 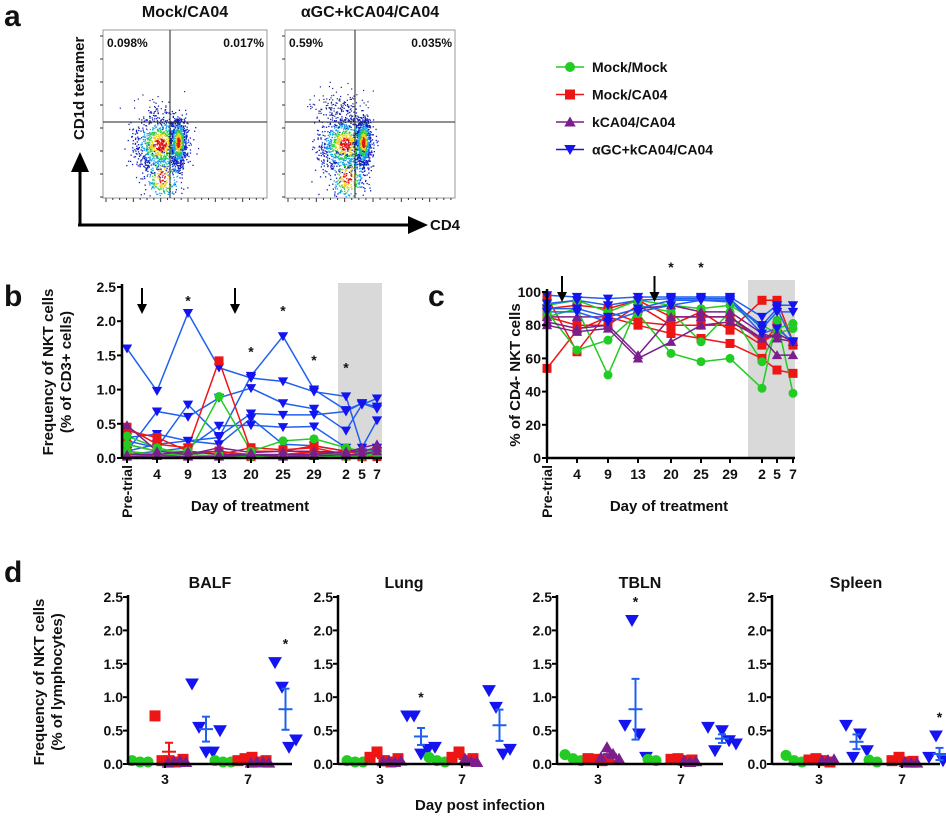 What do you see at coordinates (543, 664) in the screenshot?
I see `y-tick-label: 1.5` at bounding box center [543, 664].